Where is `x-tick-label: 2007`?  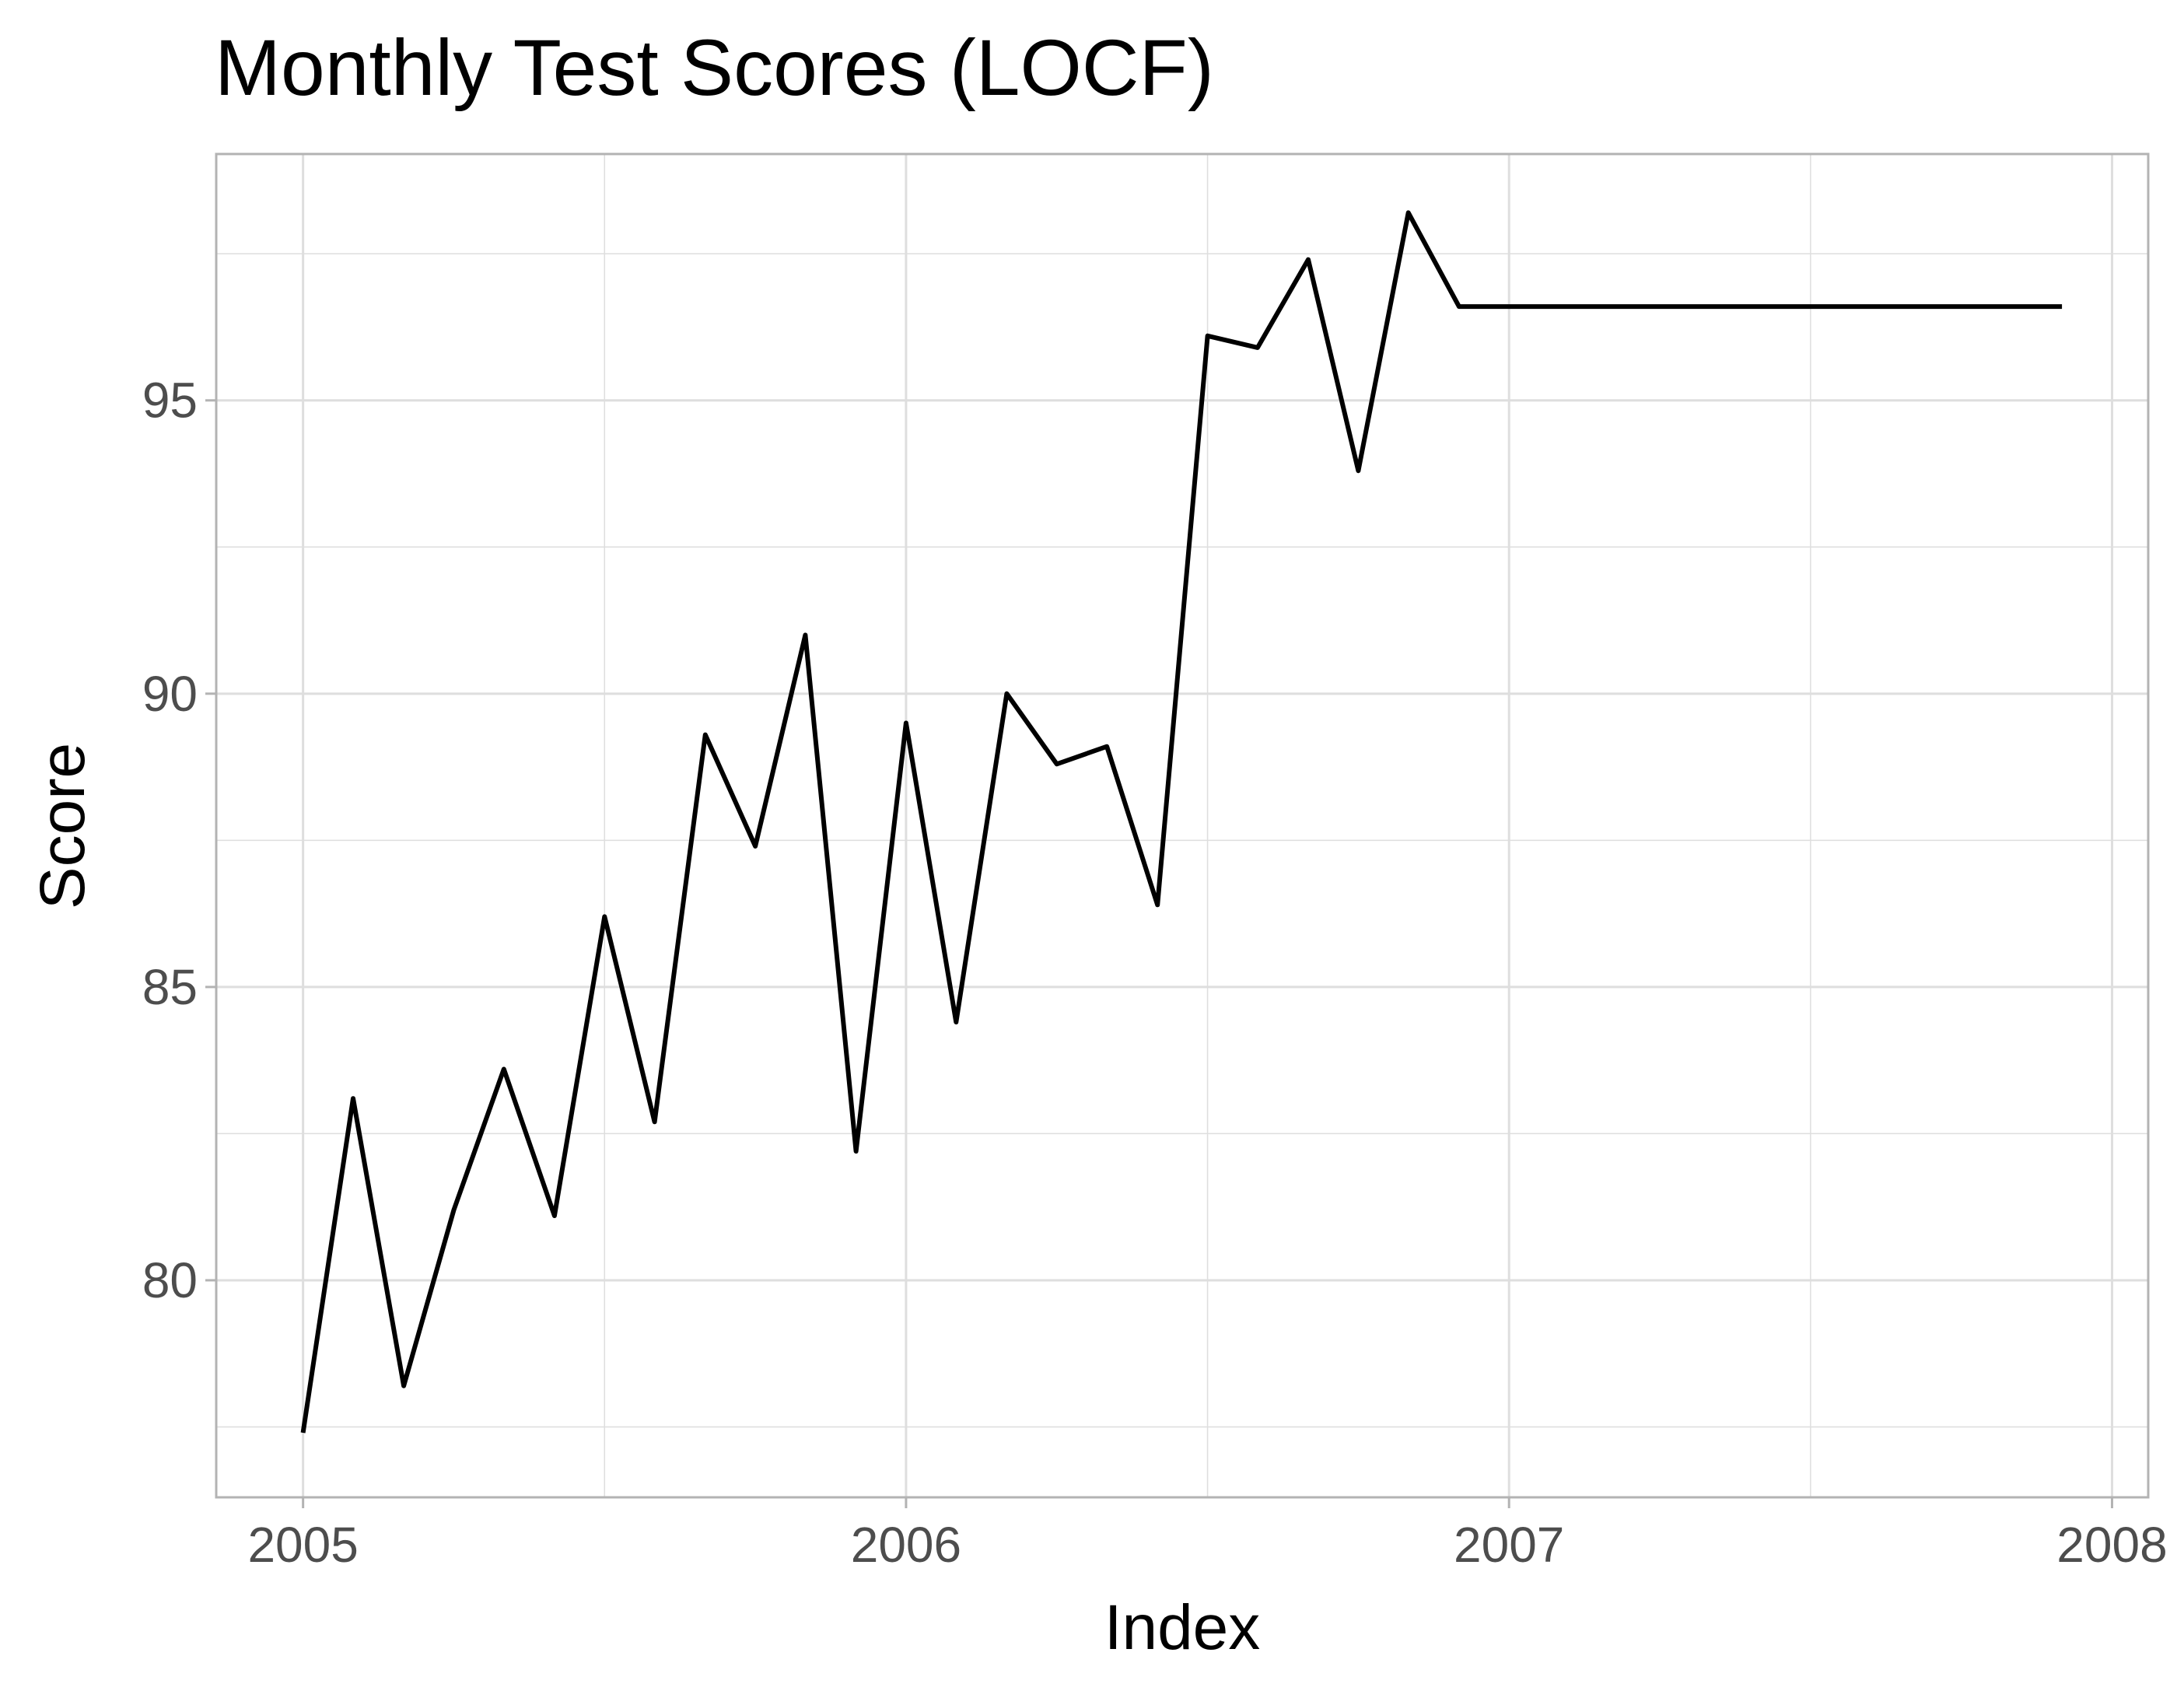
x-tick-label: 2007 is located at coordinates (1509, 1545).